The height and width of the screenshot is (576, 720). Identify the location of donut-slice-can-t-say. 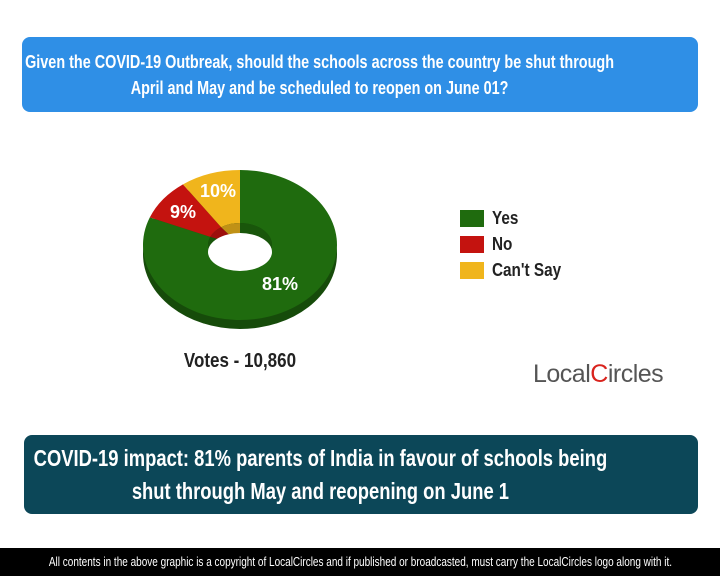
(211, 199).